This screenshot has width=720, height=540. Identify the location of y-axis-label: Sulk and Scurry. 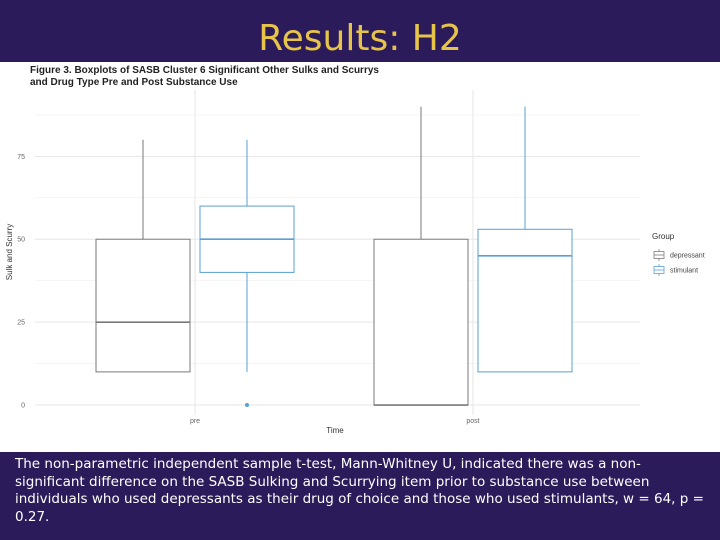
(9, 252).